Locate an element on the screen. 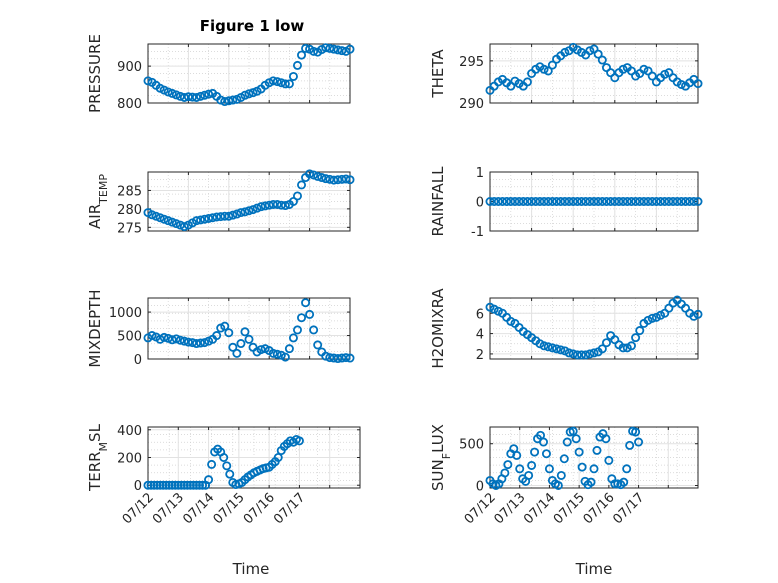  y-tick-label: 295 is located at coordinates (471, 62).